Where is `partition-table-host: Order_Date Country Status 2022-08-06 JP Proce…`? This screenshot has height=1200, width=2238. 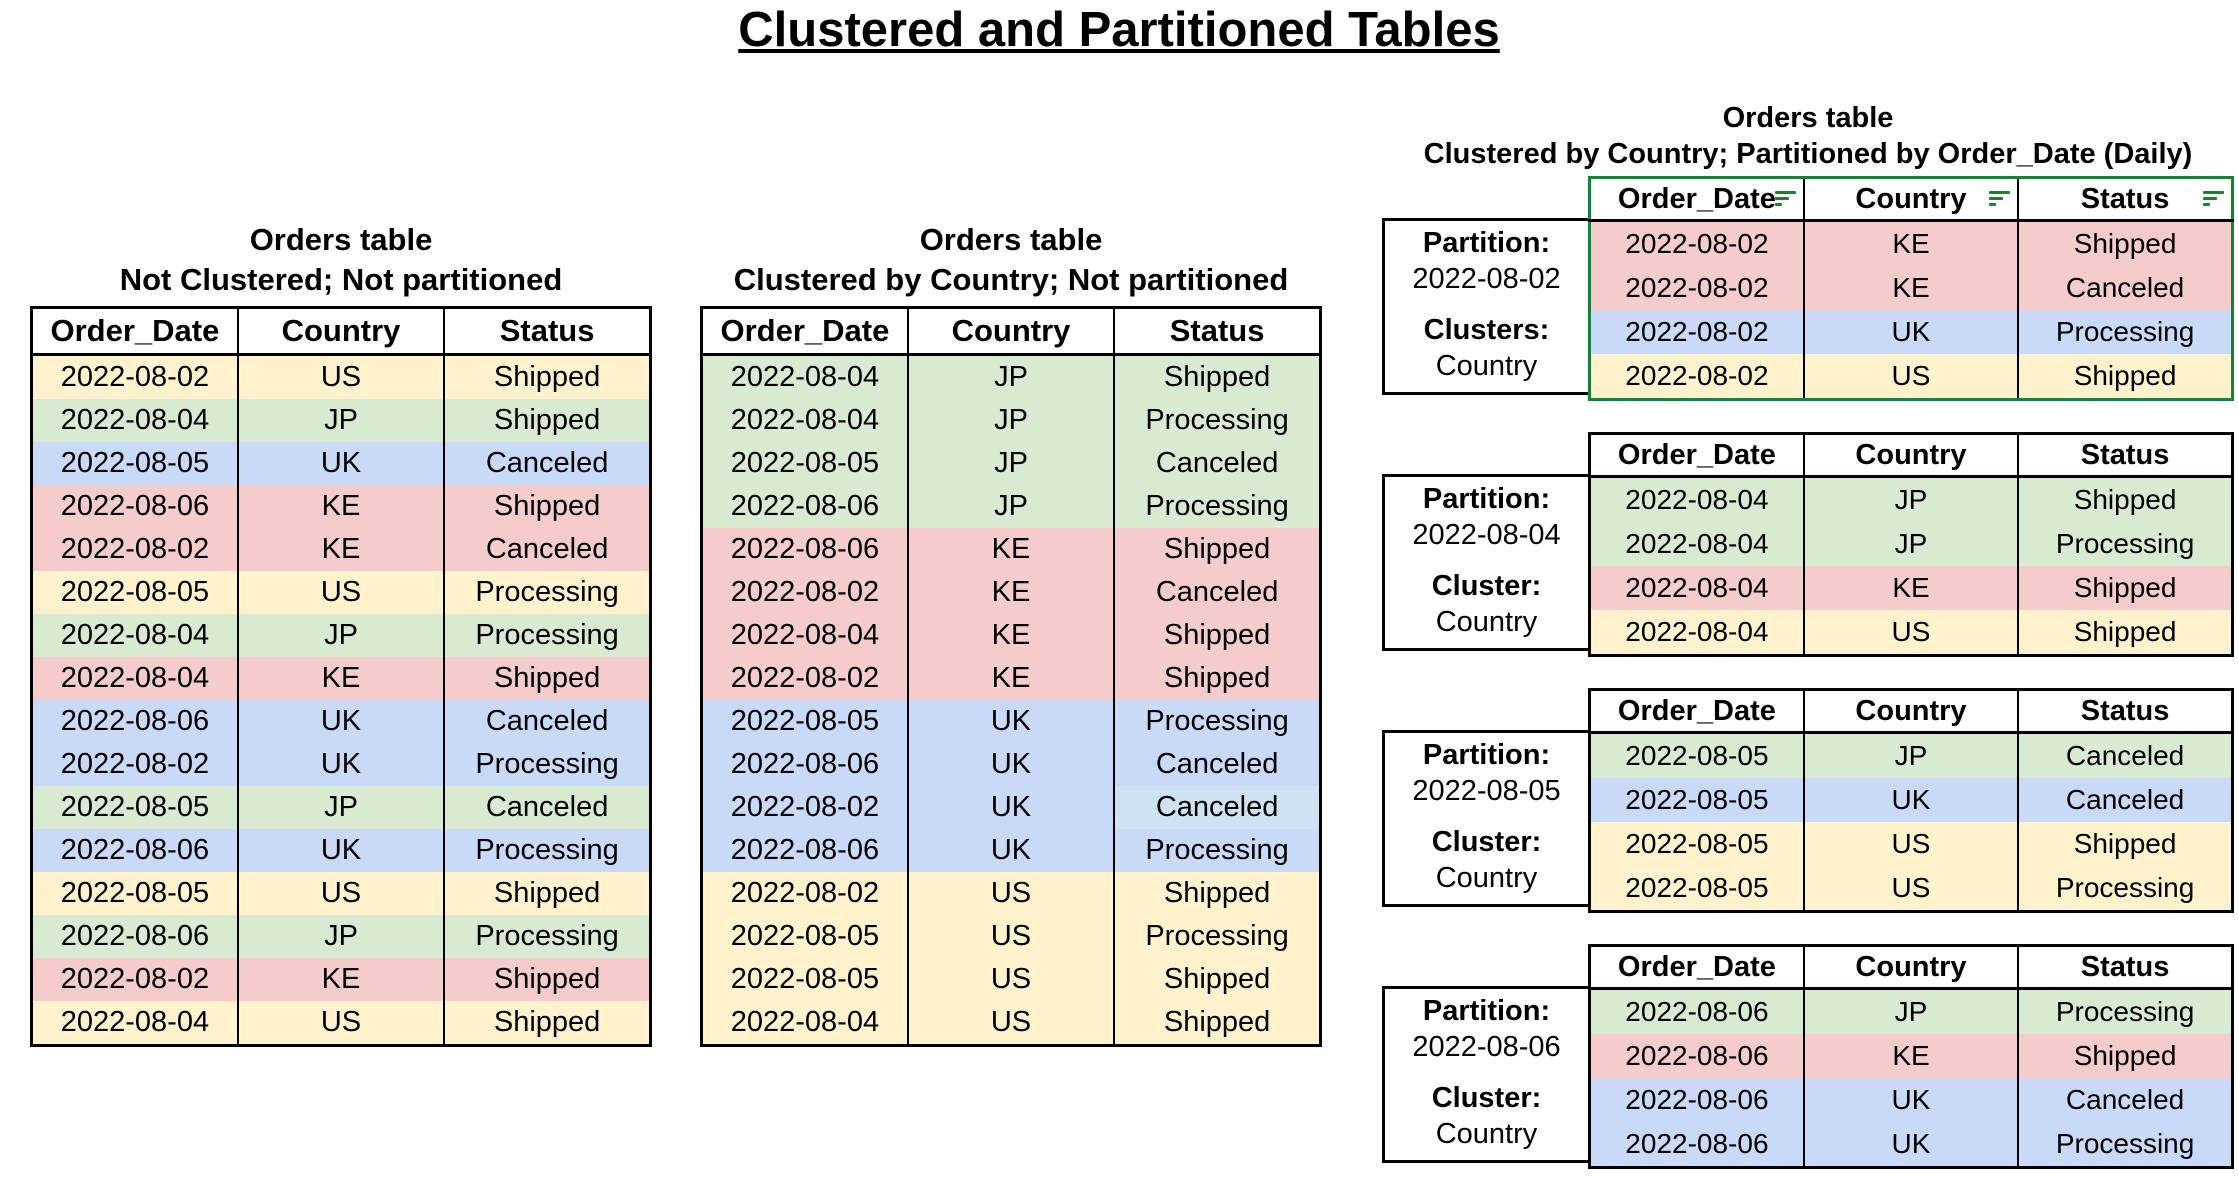 partition-table-host: Order_Date Country Status 2022-08-06 JP Proce… is located at coordinates (1911, 1056).